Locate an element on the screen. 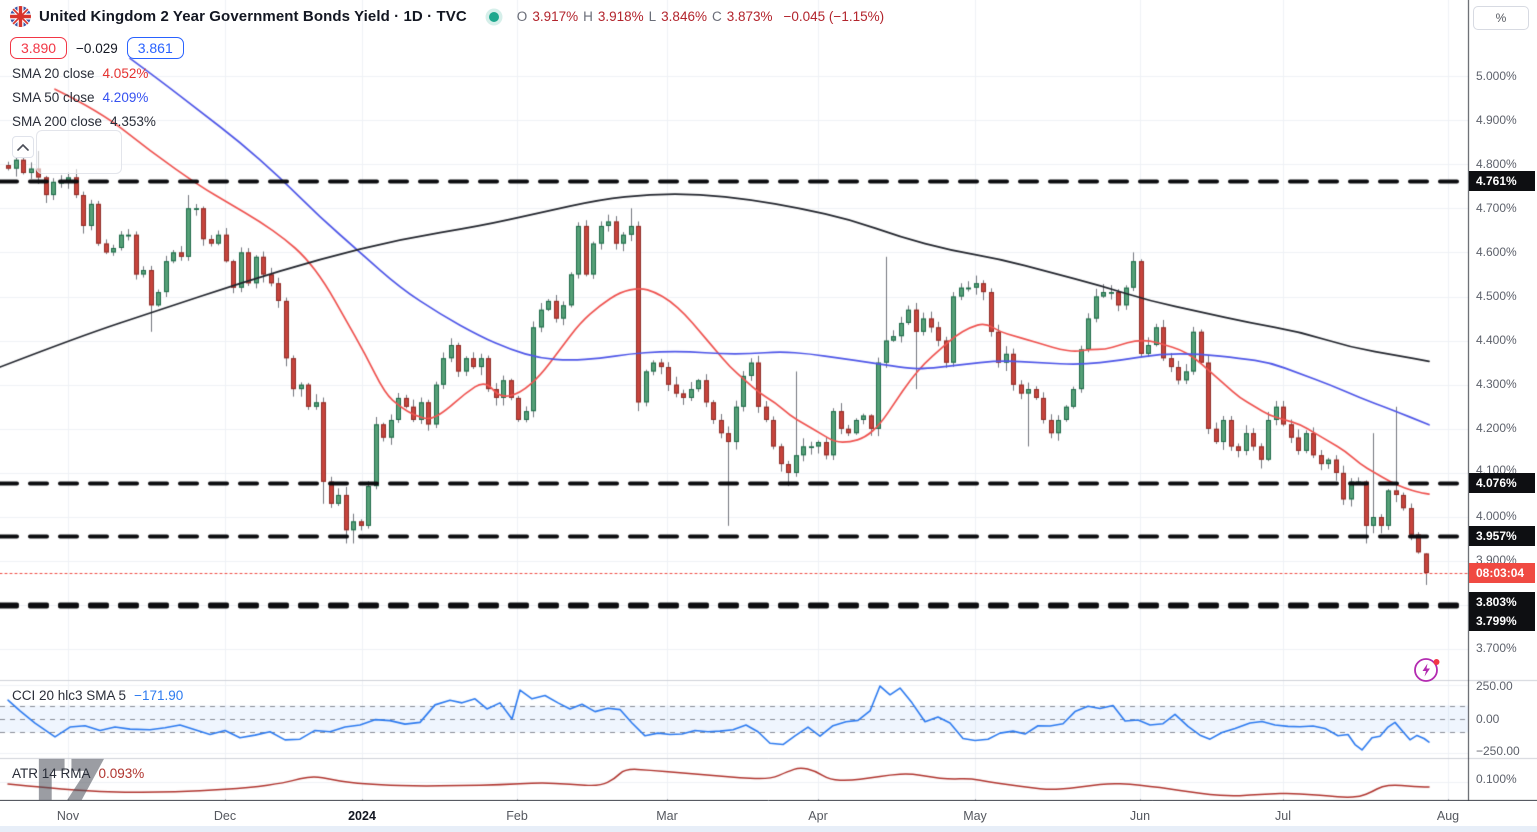  legend-sma50: SMA 50 close 4.209% is located at coordinates (80, 97).